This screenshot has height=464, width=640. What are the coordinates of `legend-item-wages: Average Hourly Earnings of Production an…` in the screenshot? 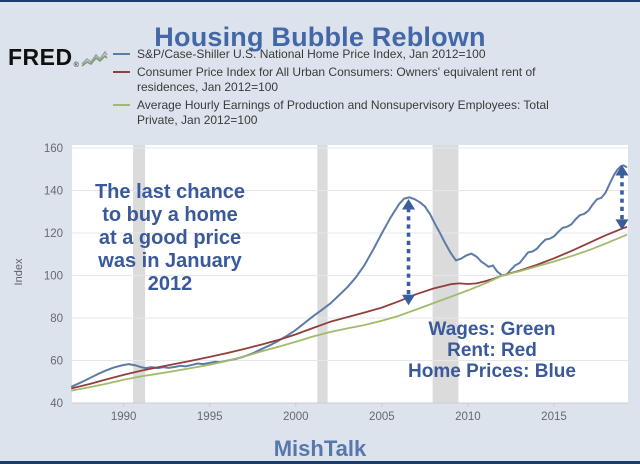 It's located at (344, 113).